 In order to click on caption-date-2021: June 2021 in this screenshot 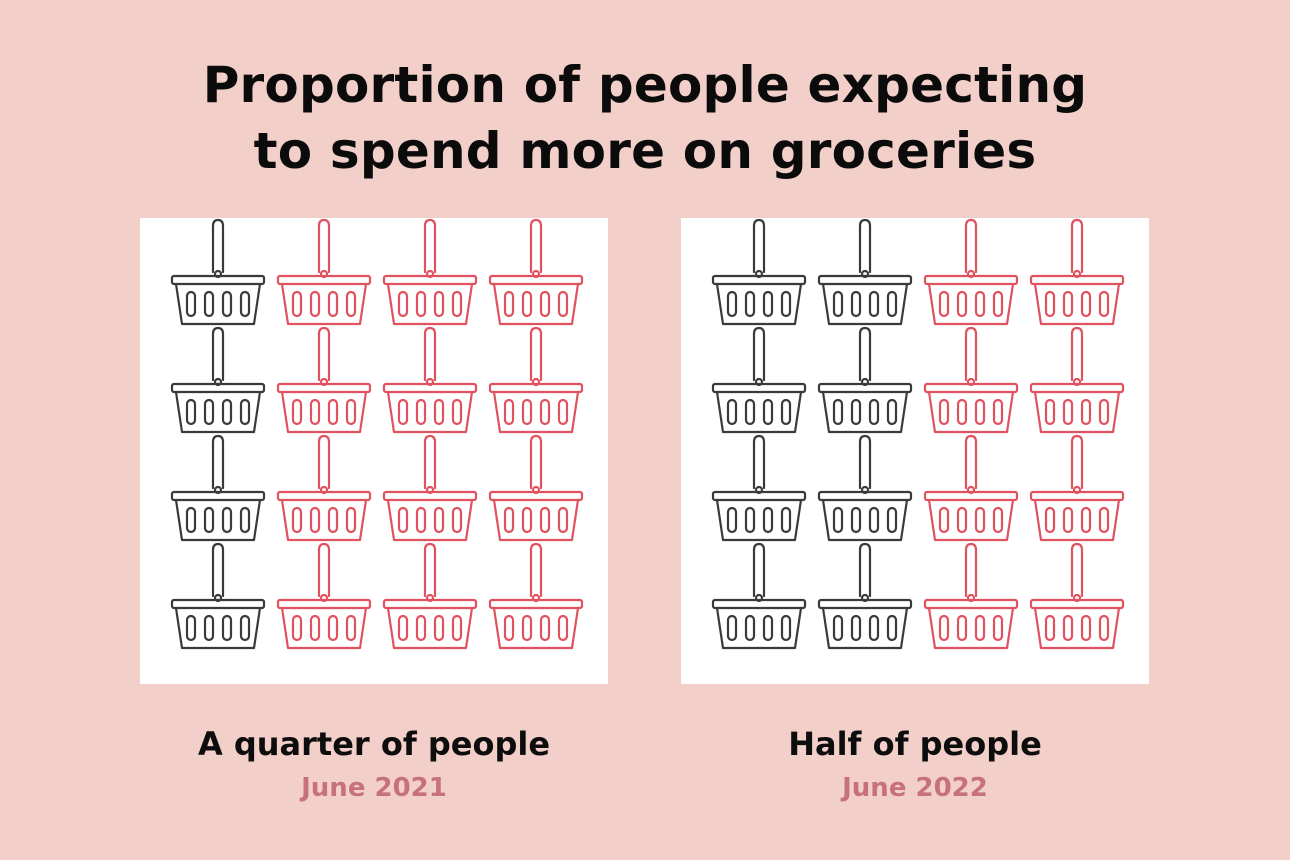, I will do `click(374, 788)`.